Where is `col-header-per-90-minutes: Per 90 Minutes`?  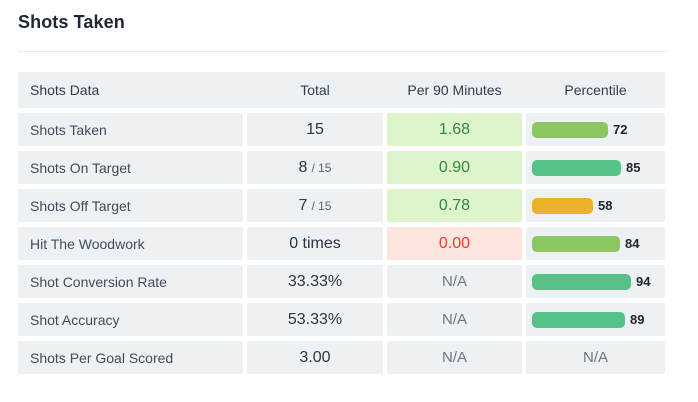 col-header-per-90-minutes: Per 90 Minutes is located at coordinates (454, 90).